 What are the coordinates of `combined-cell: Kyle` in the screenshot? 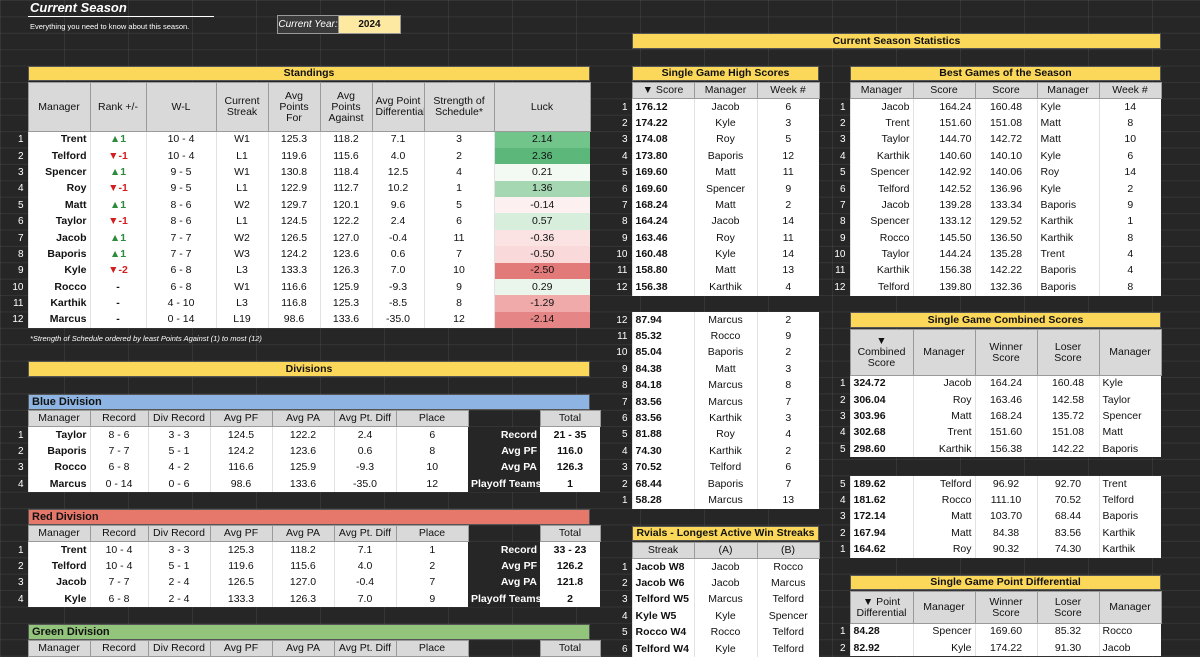 It's located at (1129, 383).